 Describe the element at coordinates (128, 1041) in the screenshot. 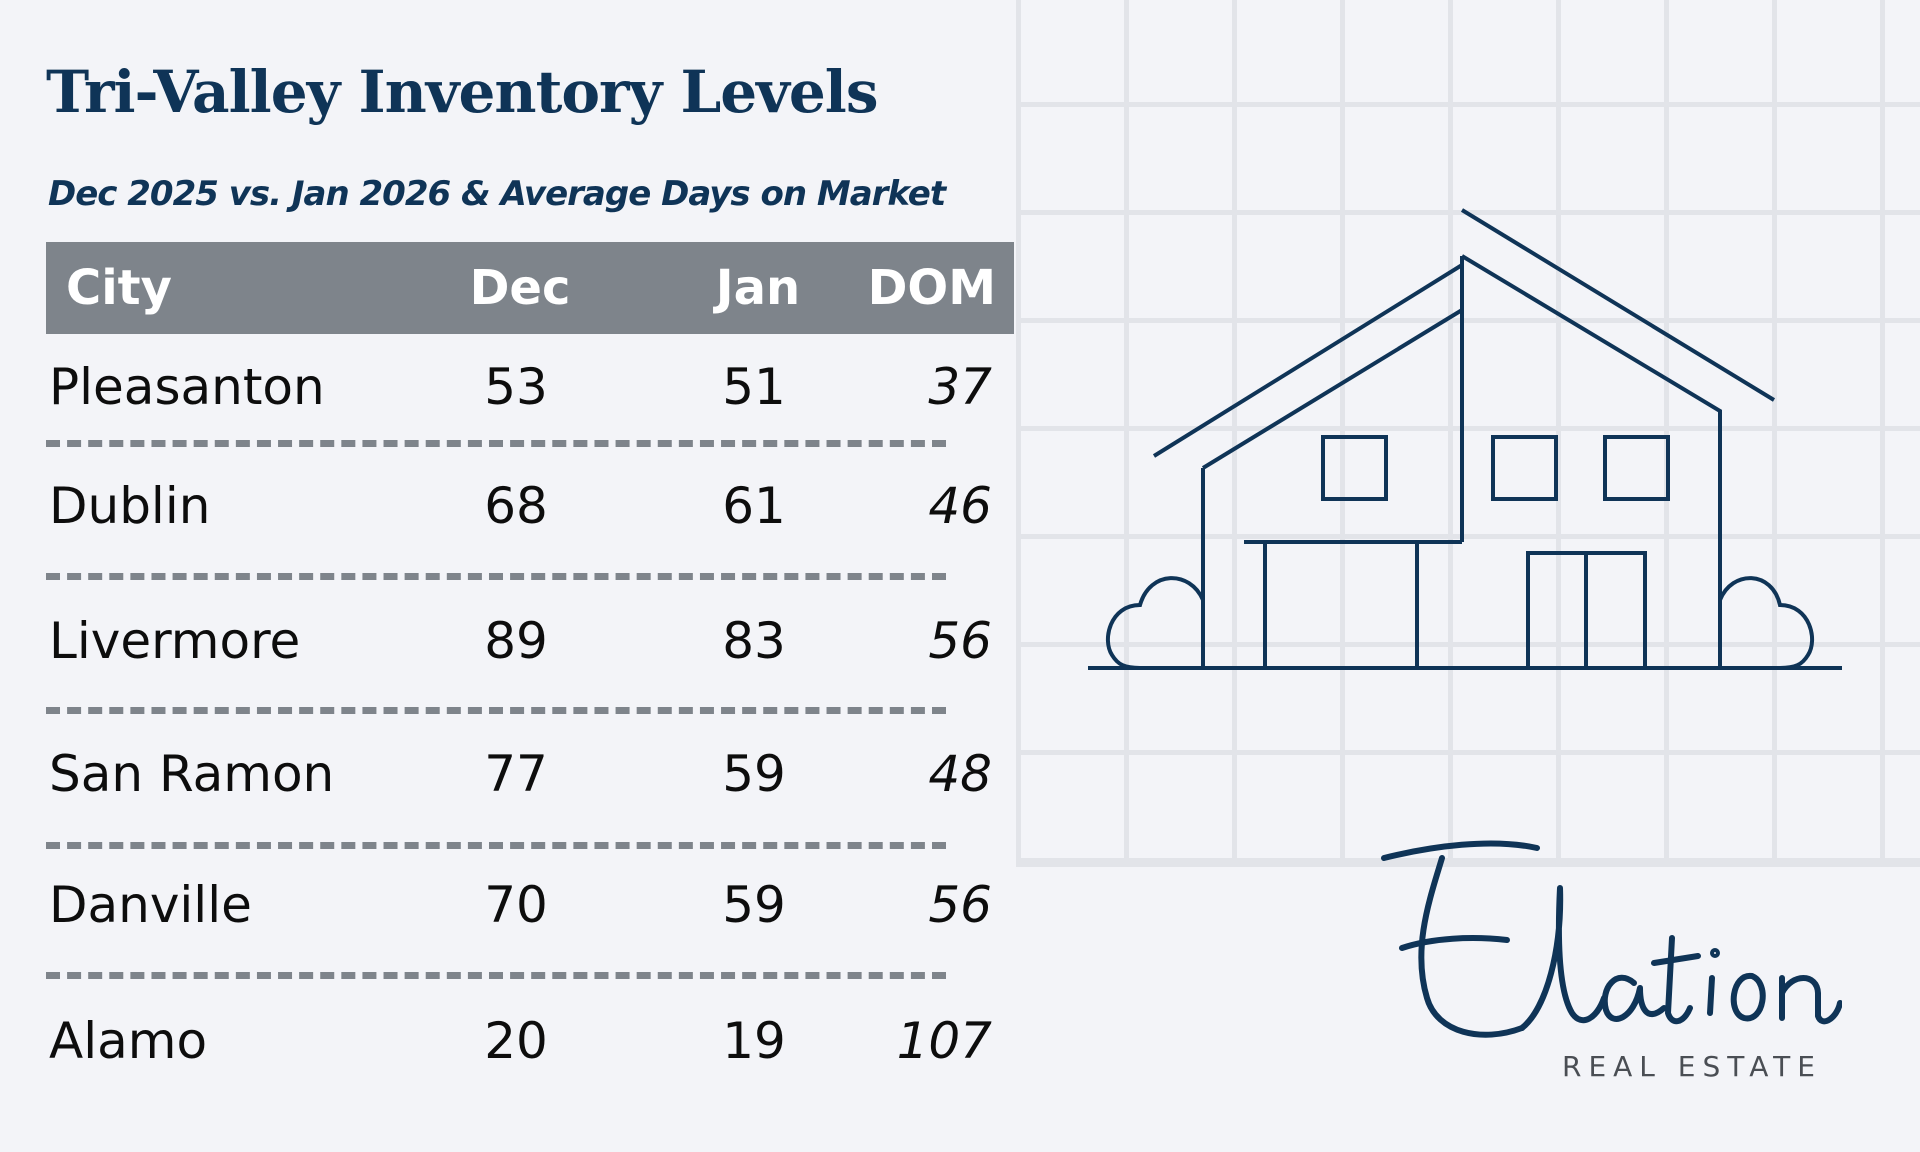

I see `cell-city: Alamo` at that location.